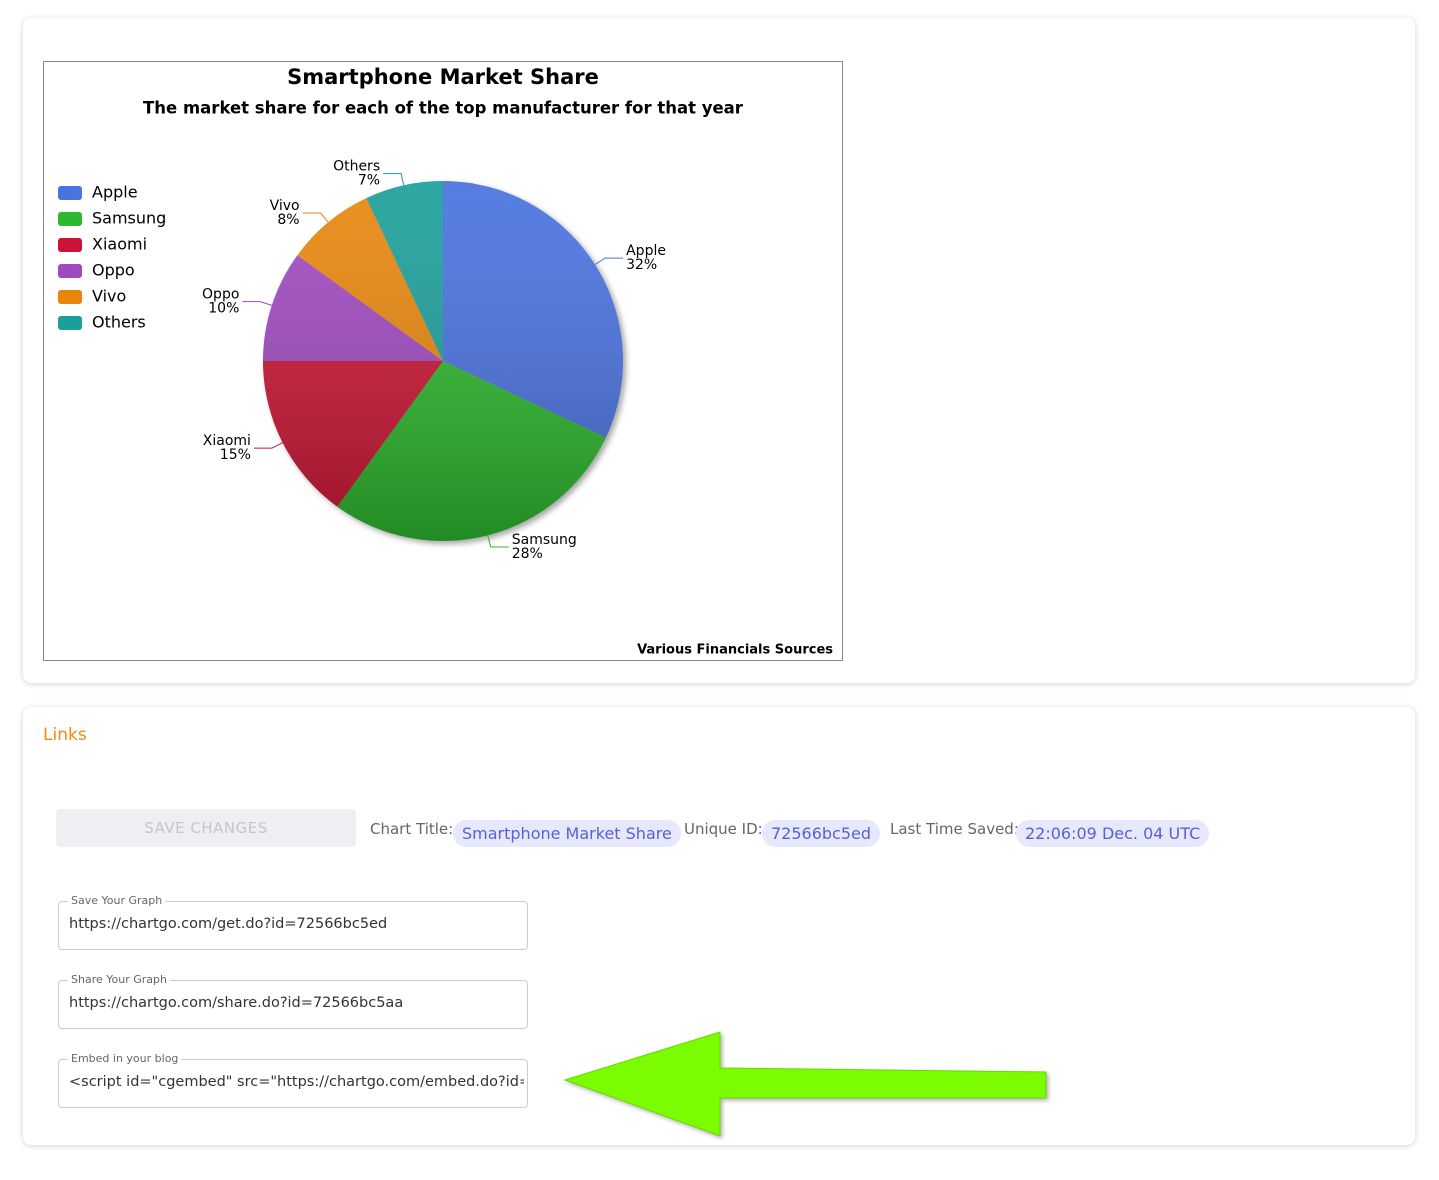 Image resolution: width=1439 pixels, height=1180 pixels. Describe the element at coordinates (119, 979) in the screenshot. I see `field-label: Share Your Graph` at that location.